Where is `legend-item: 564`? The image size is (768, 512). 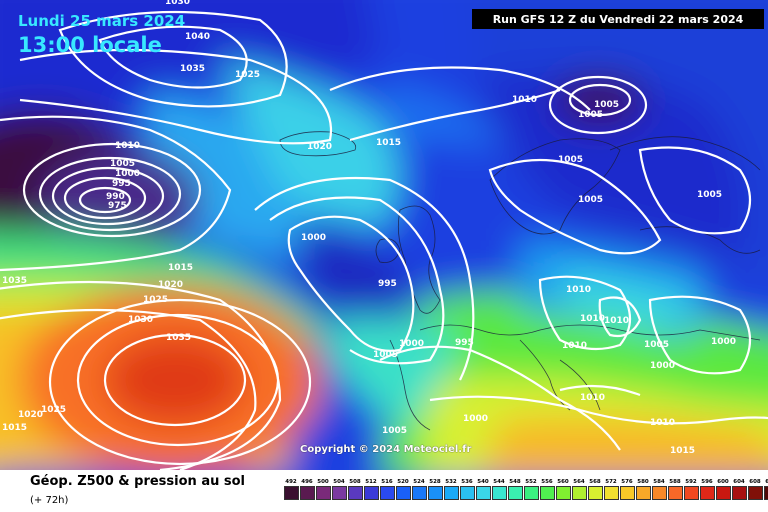
legend-item: 564 is located at coordinates (579, 489).